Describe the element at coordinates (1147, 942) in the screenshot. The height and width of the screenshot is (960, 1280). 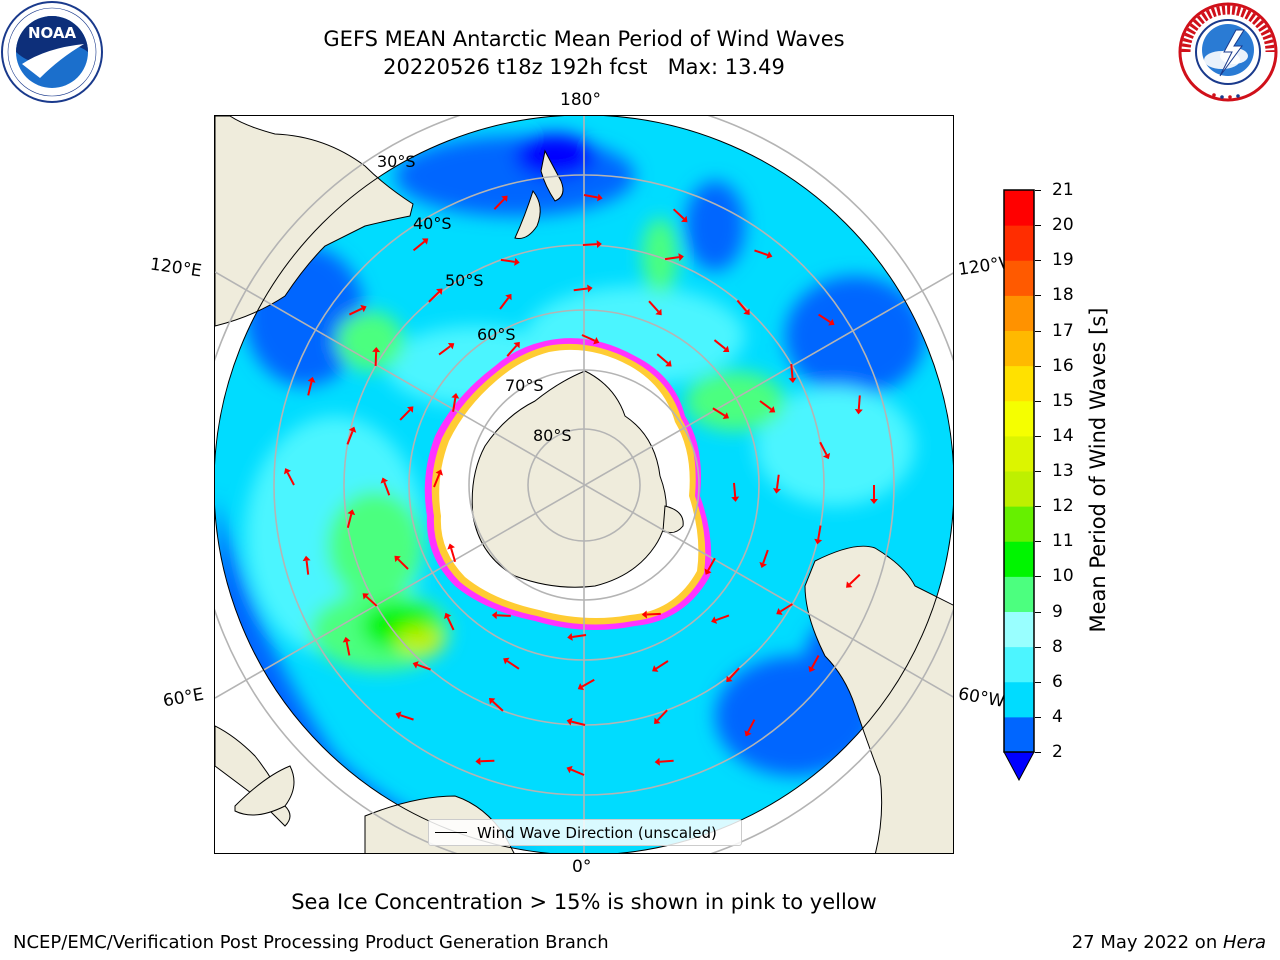
I see `date-text: 27 May 2022 on` at that location.